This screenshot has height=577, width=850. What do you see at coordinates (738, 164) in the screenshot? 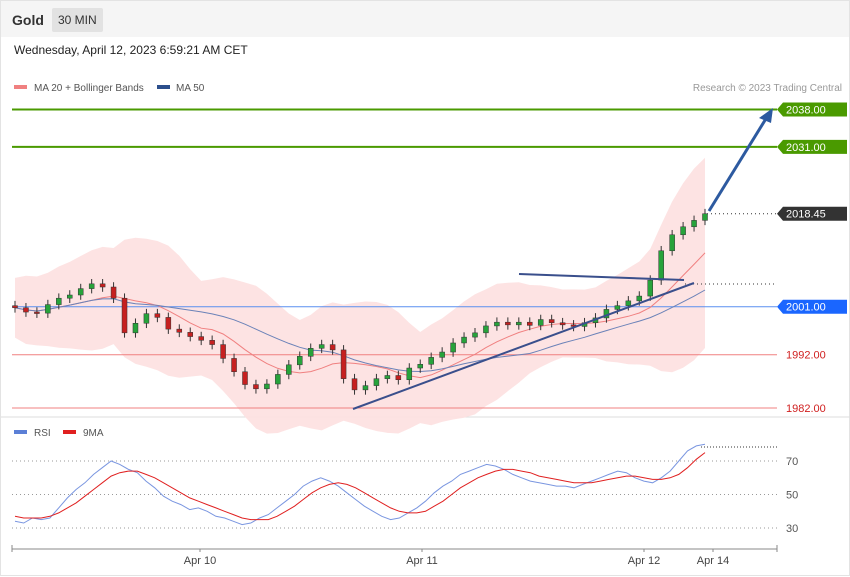
I see `projection-arrow` at bounding box center [738, 164].